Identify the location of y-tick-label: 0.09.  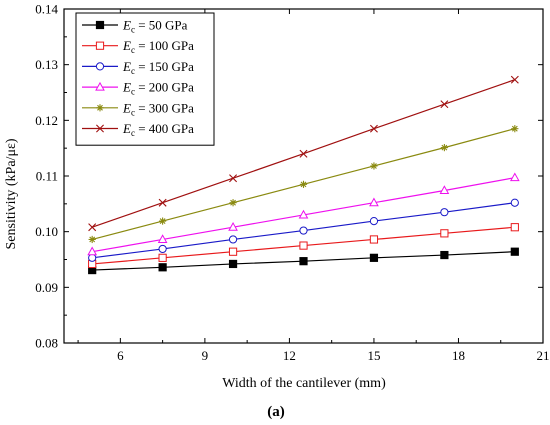
(46, 287).